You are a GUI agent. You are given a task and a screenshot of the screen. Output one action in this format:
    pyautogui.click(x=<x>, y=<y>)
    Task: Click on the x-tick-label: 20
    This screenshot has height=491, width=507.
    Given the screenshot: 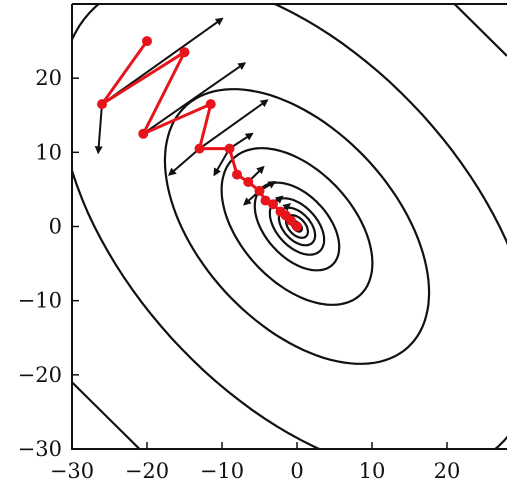 What is the action you would take?
    pyautogui.click(x=447, y=471)
    